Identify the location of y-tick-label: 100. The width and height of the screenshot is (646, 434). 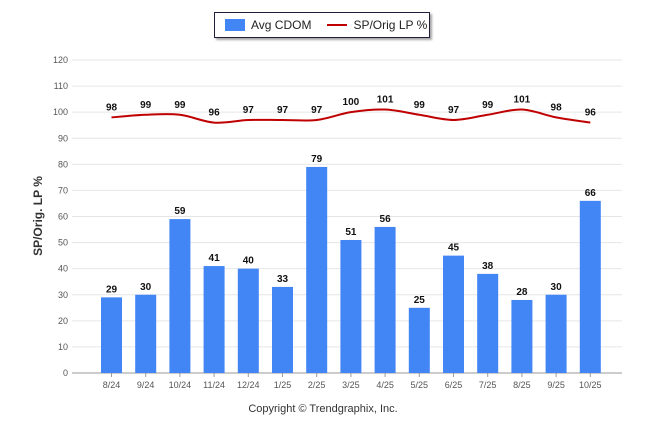
(60, 112).